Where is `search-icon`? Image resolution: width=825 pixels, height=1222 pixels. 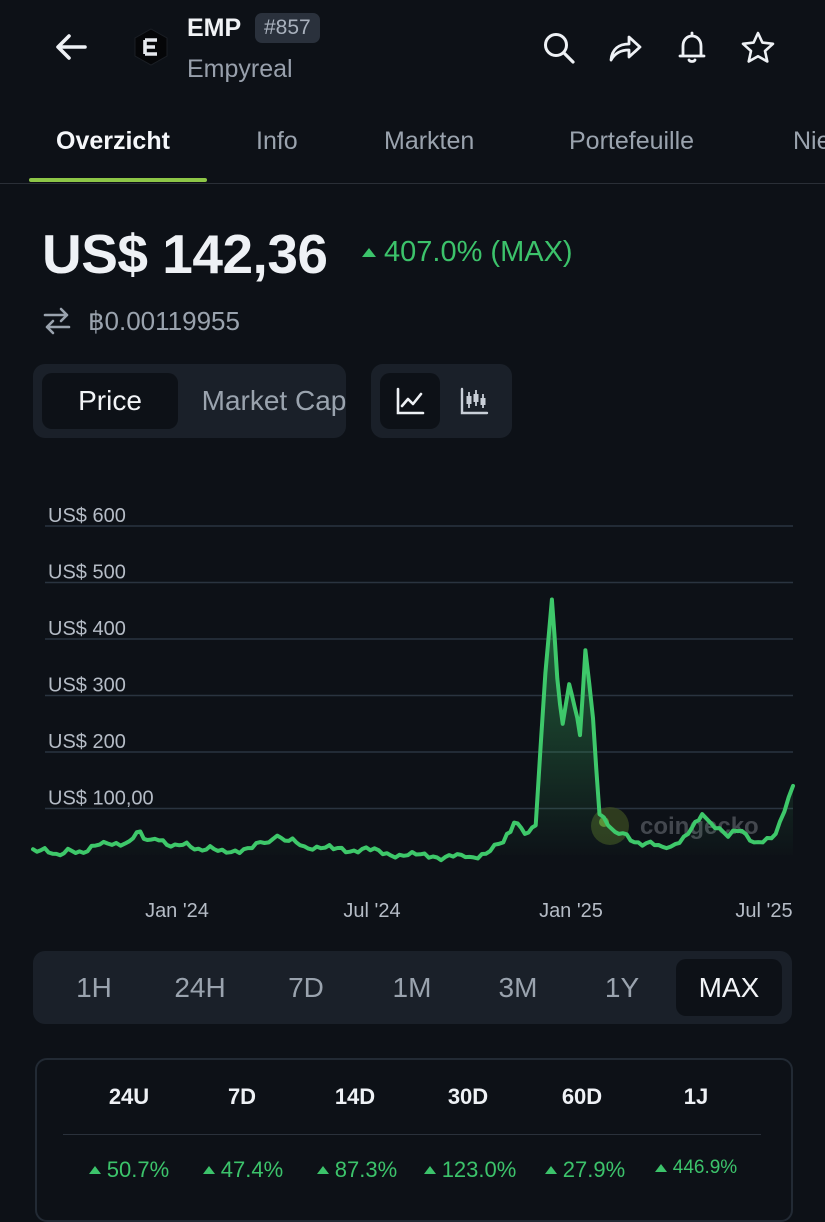 search-icon is located at coordinates (559, 48).